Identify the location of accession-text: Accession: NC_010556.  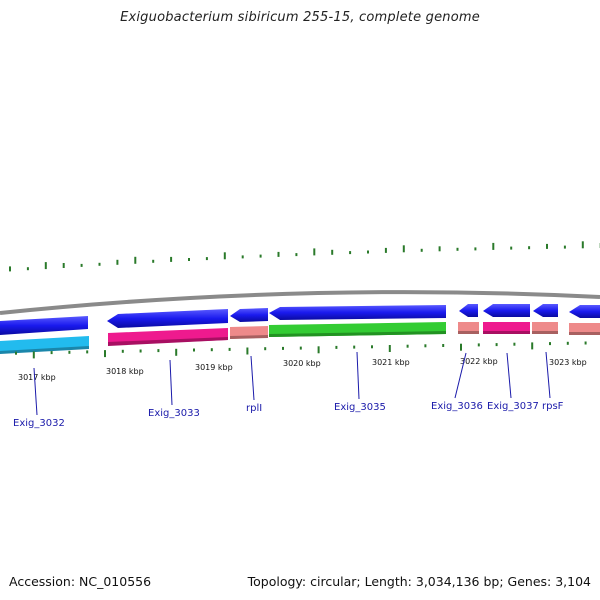
(80, 581).